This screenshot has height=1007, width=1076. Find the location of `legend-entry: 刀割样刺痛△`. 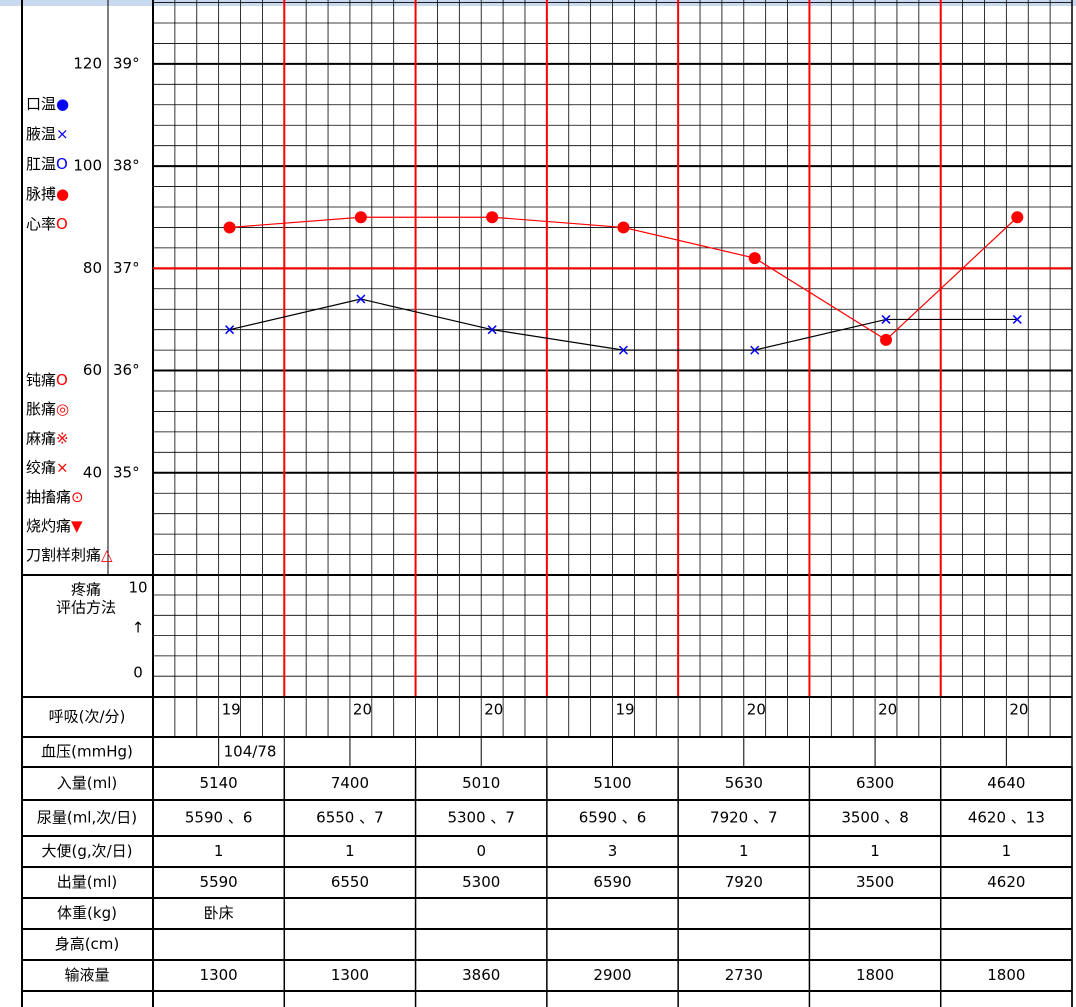

legend-entry: 刀割样刺痛△ is located at coordinates (69, 555).